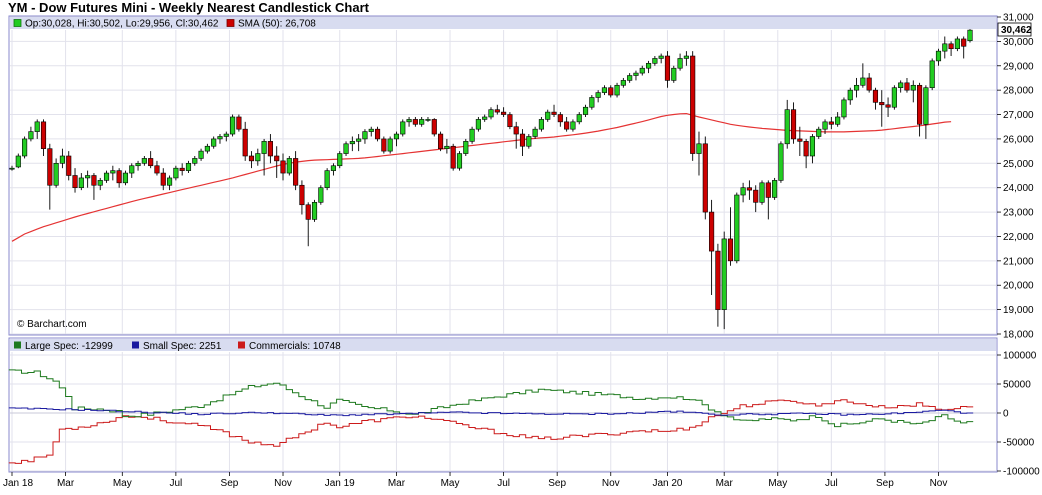 Image resolution: width=1042 pixels, height=495 pixels. What do you see at coordinates (1018, 18) in the screenshot?
I see `price-y-tick-label: 31,000` at bounding box center [1018, 18].